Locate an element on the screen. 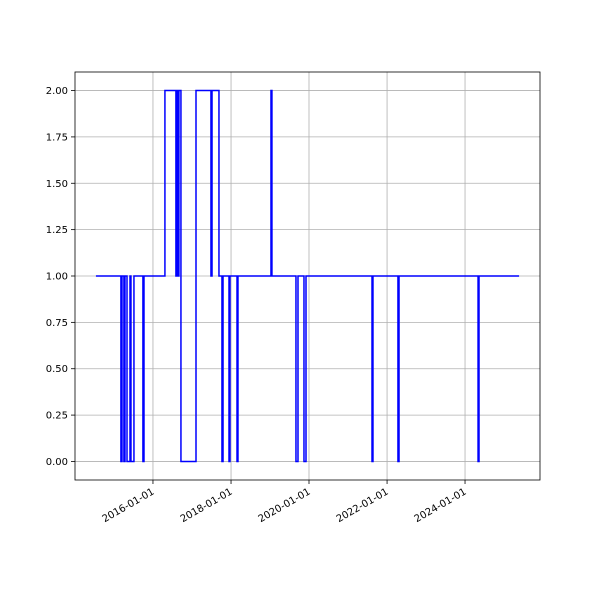  y-tick-label: 0.25 is located at coordinates (57, 416).